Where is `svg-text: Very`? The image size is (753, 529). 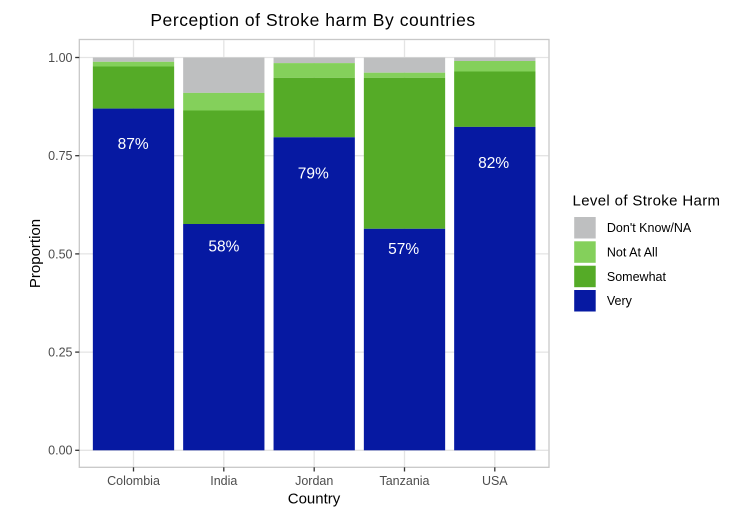
svg-text: Very is located at coordinates (620, 301).